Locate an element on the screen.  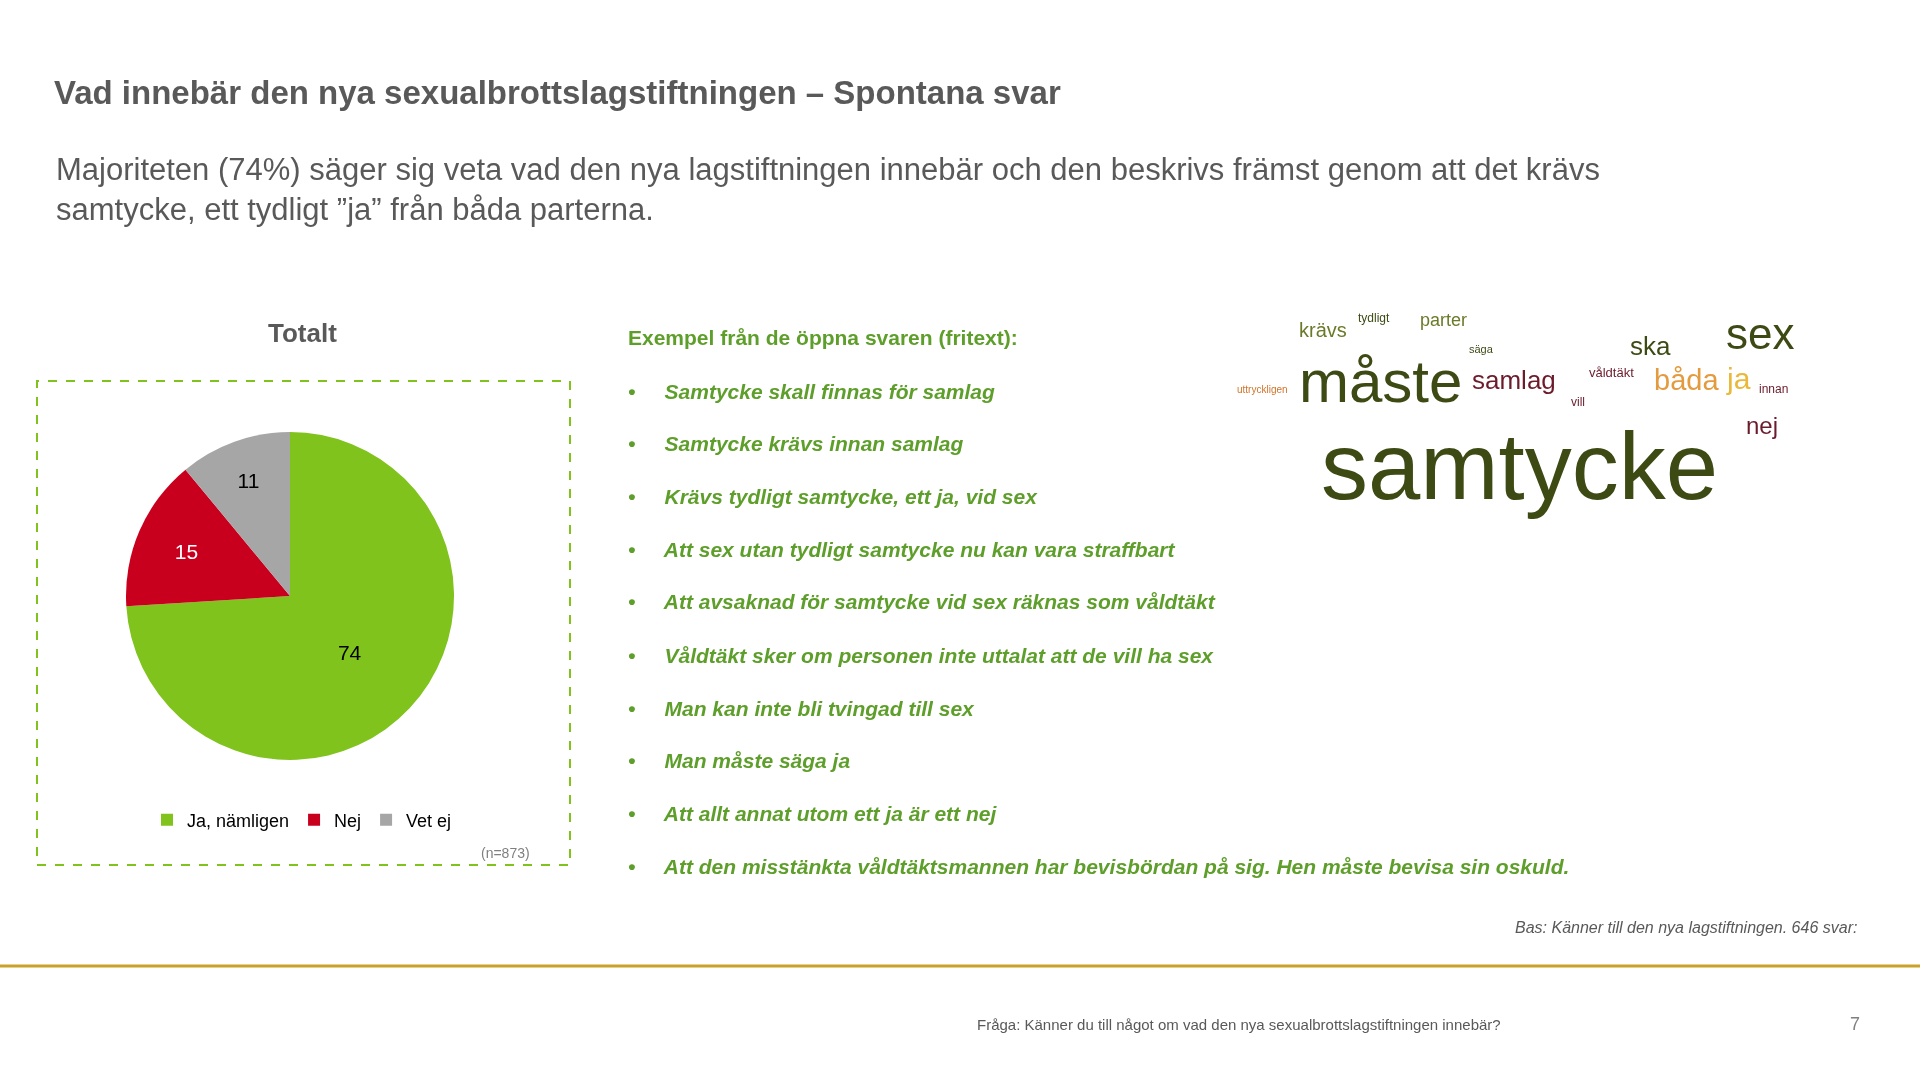
legend-label: Ja, nämligen is located at coordinates (238, 820).